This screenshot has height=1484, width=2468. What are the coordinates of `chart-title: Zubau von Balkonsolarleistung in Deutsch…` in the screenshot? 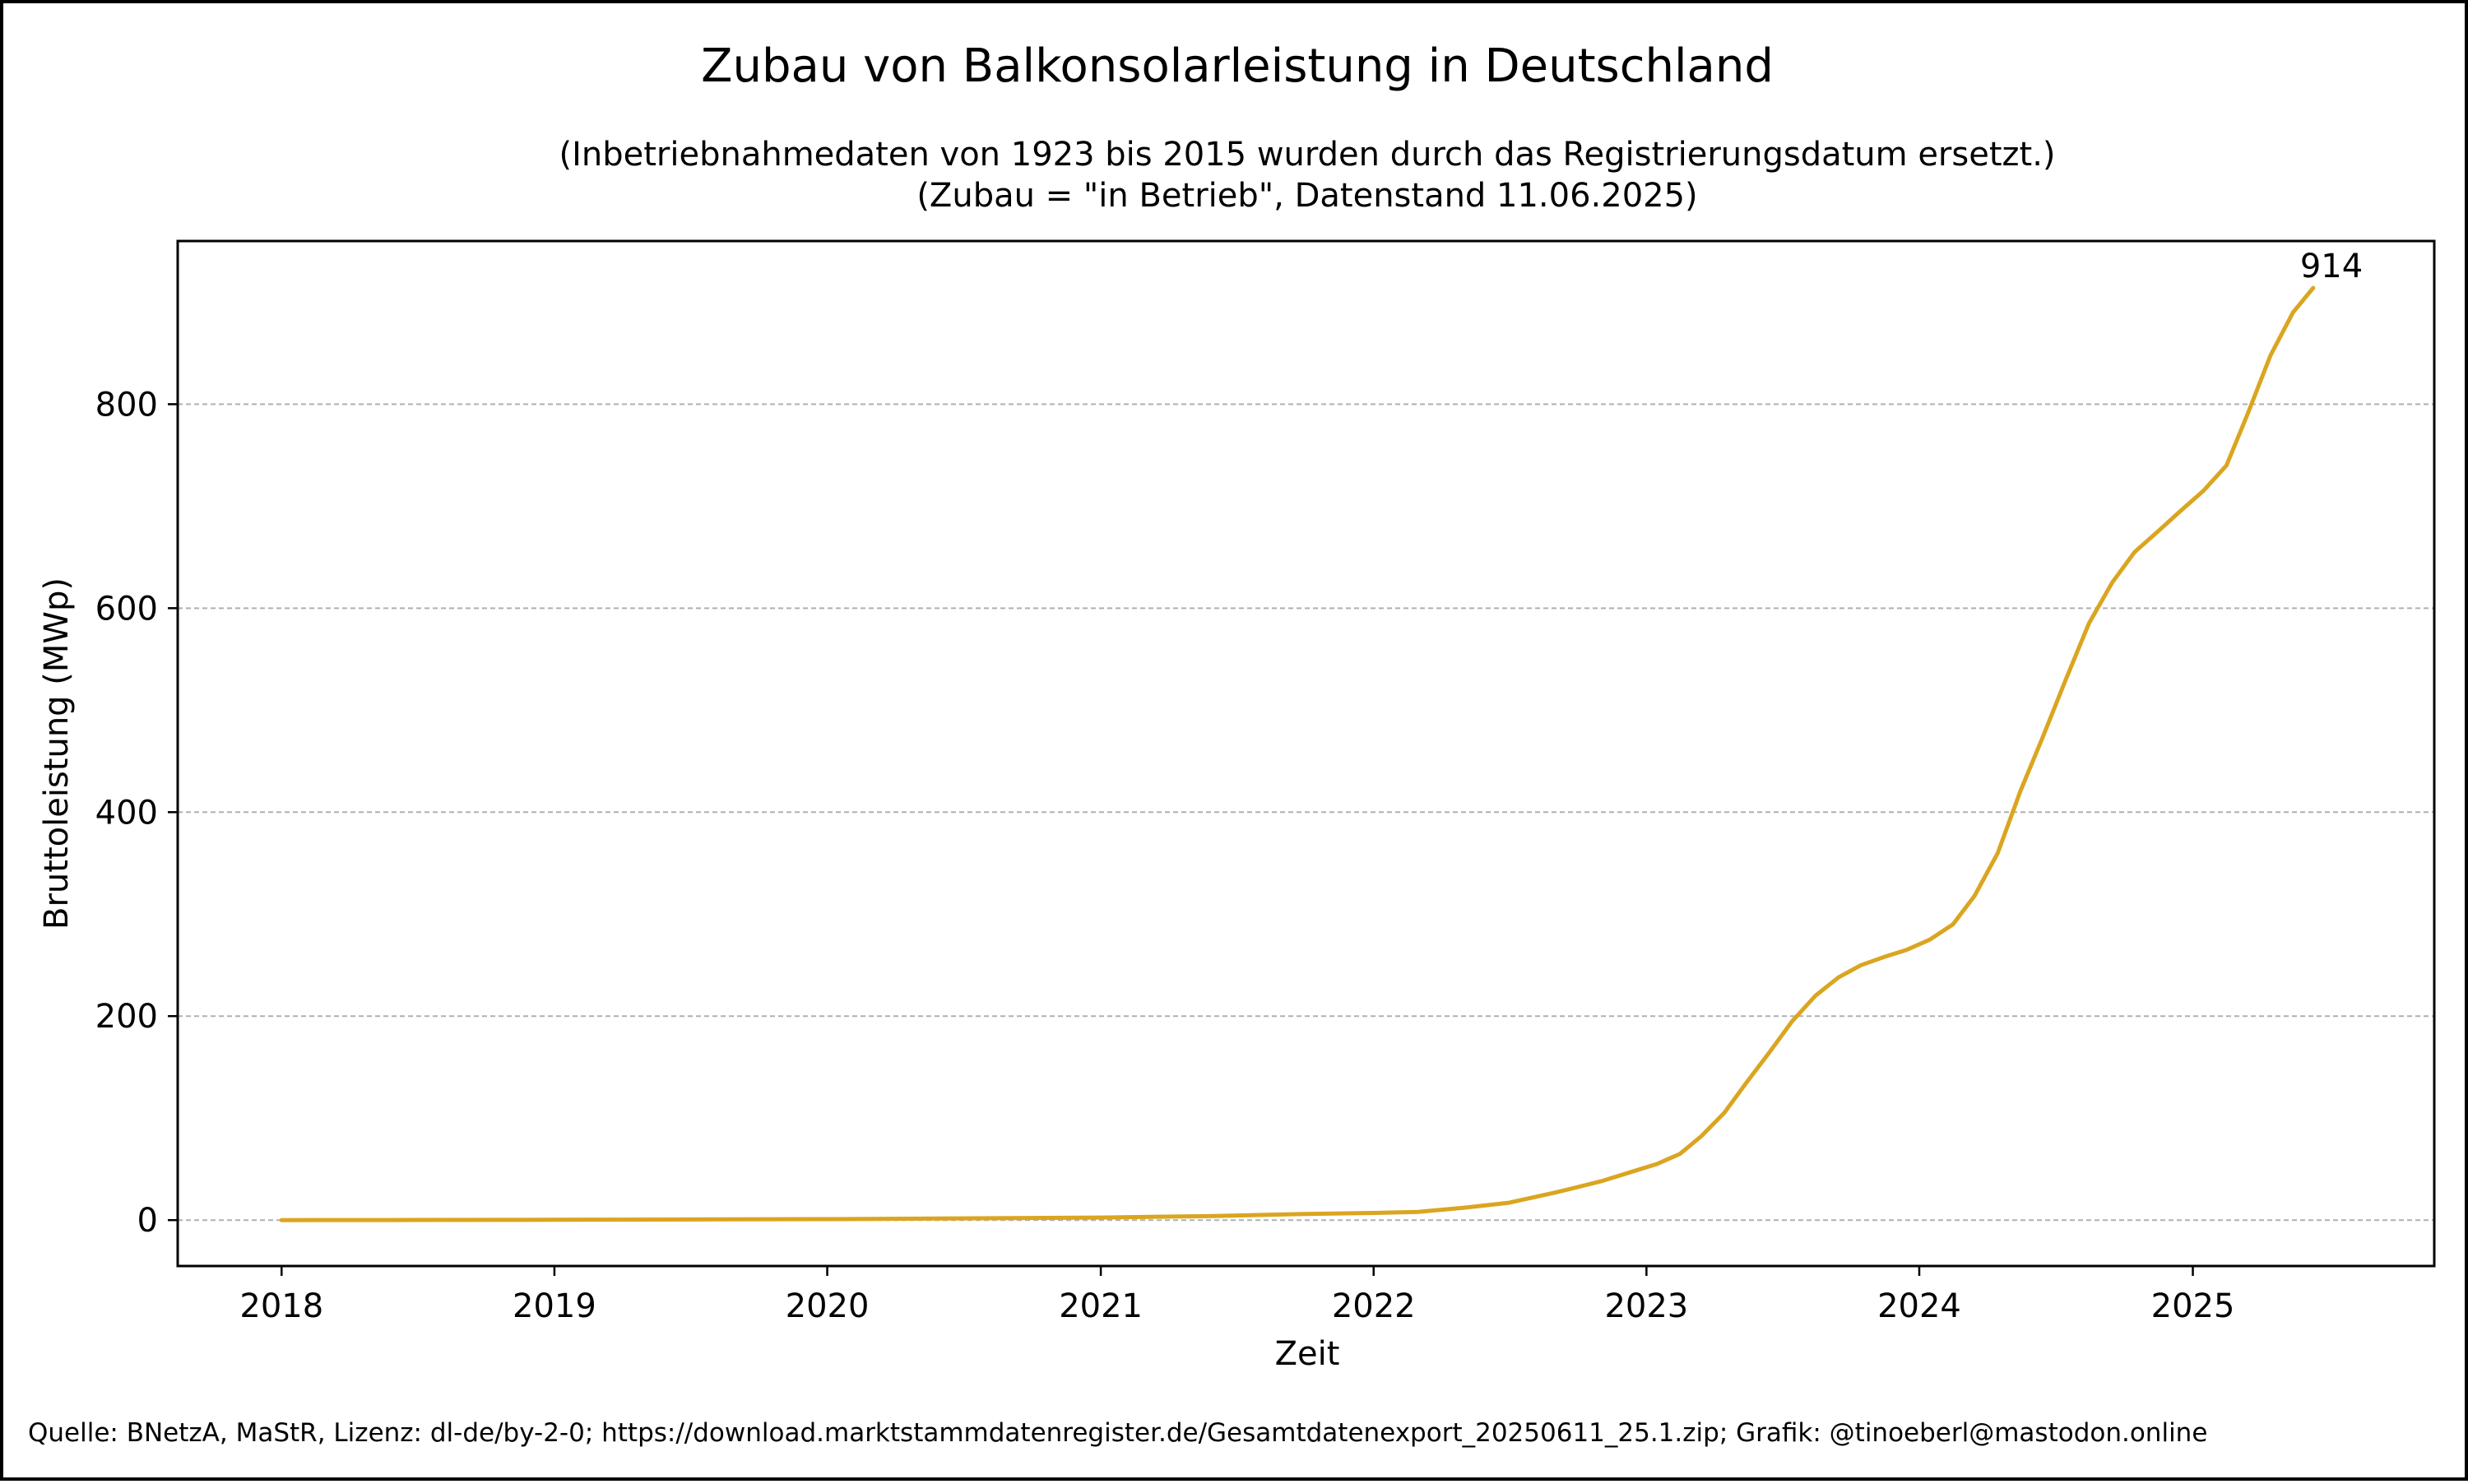 It's located at (1237, 66).